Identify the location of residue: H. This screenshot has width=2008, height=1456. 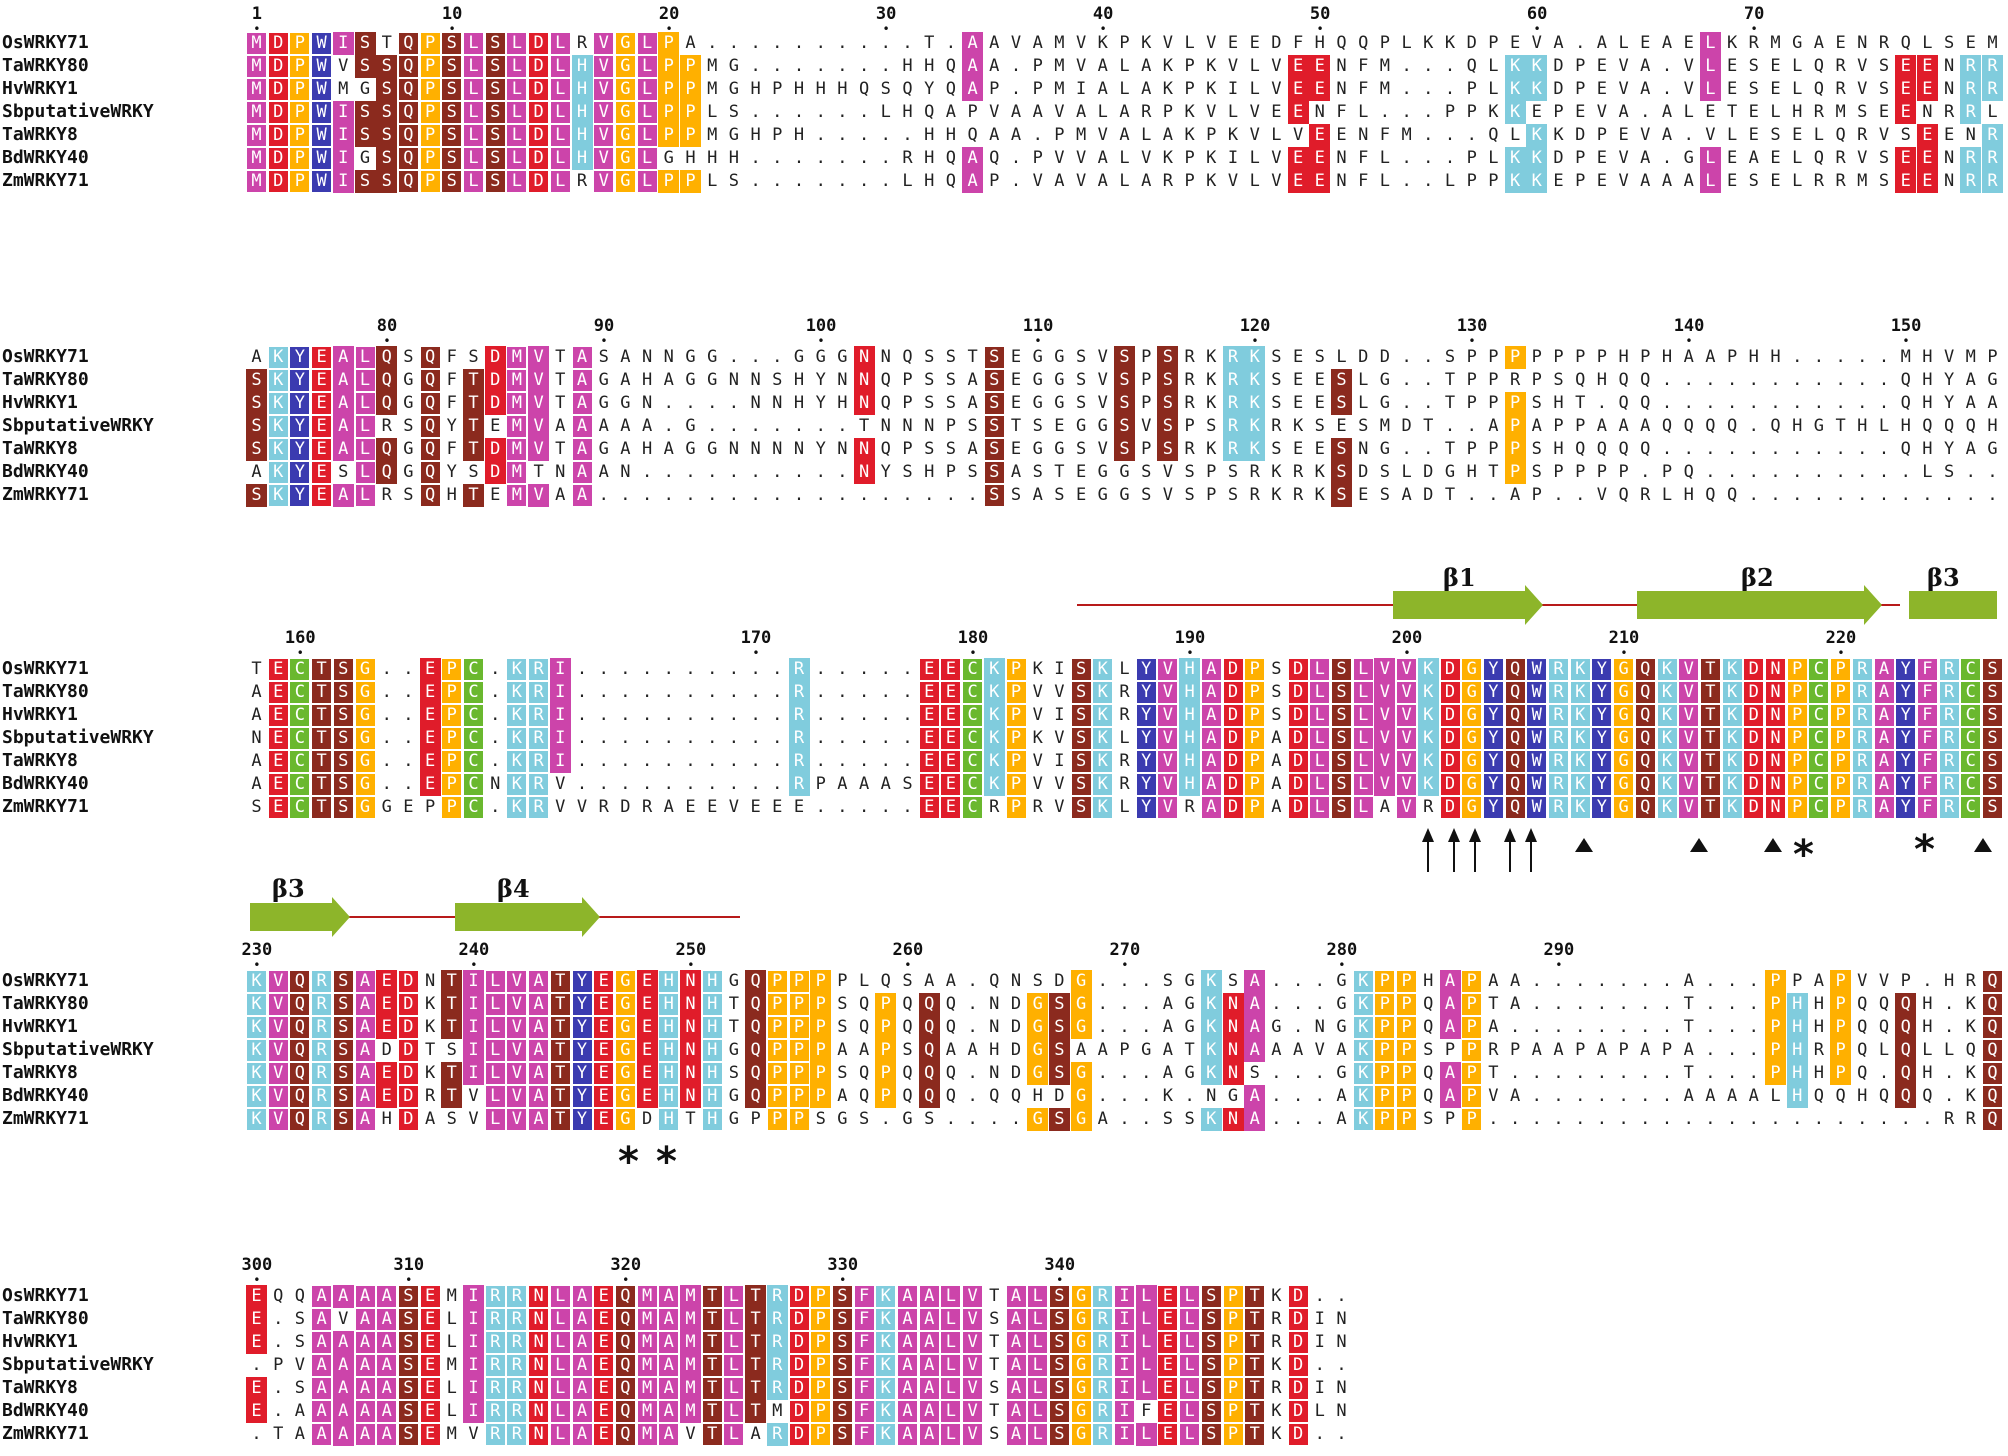
(1190, 761).